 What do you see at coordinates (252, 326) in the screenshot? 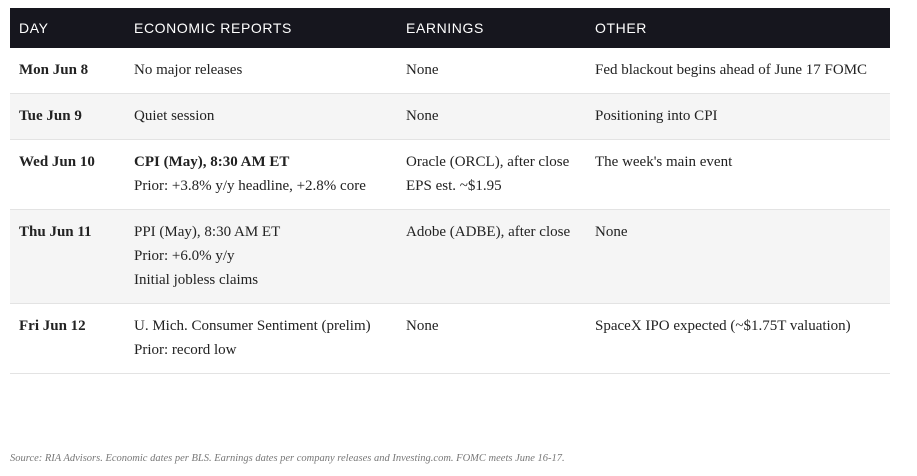
I see `economic-line: U. Mich. Consumer Sentiment (prelim)` at bounding box center [252, 326].